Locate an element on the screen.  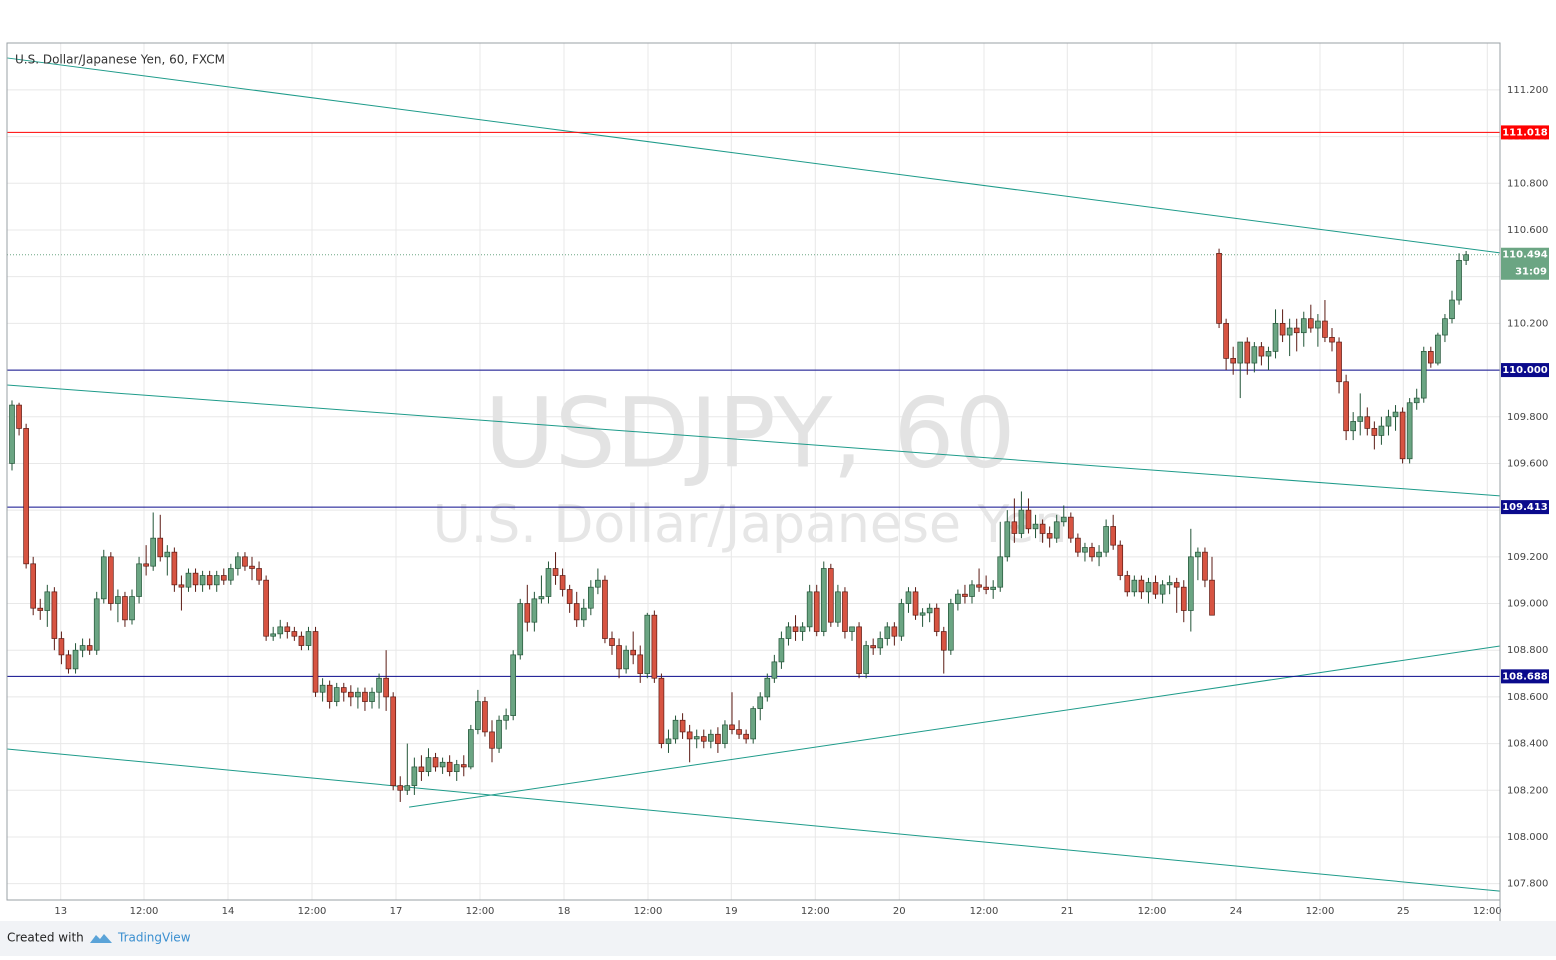
watermark-sub: U.S. Dollar/Japanese Yen is located at coordinates (750, 525).